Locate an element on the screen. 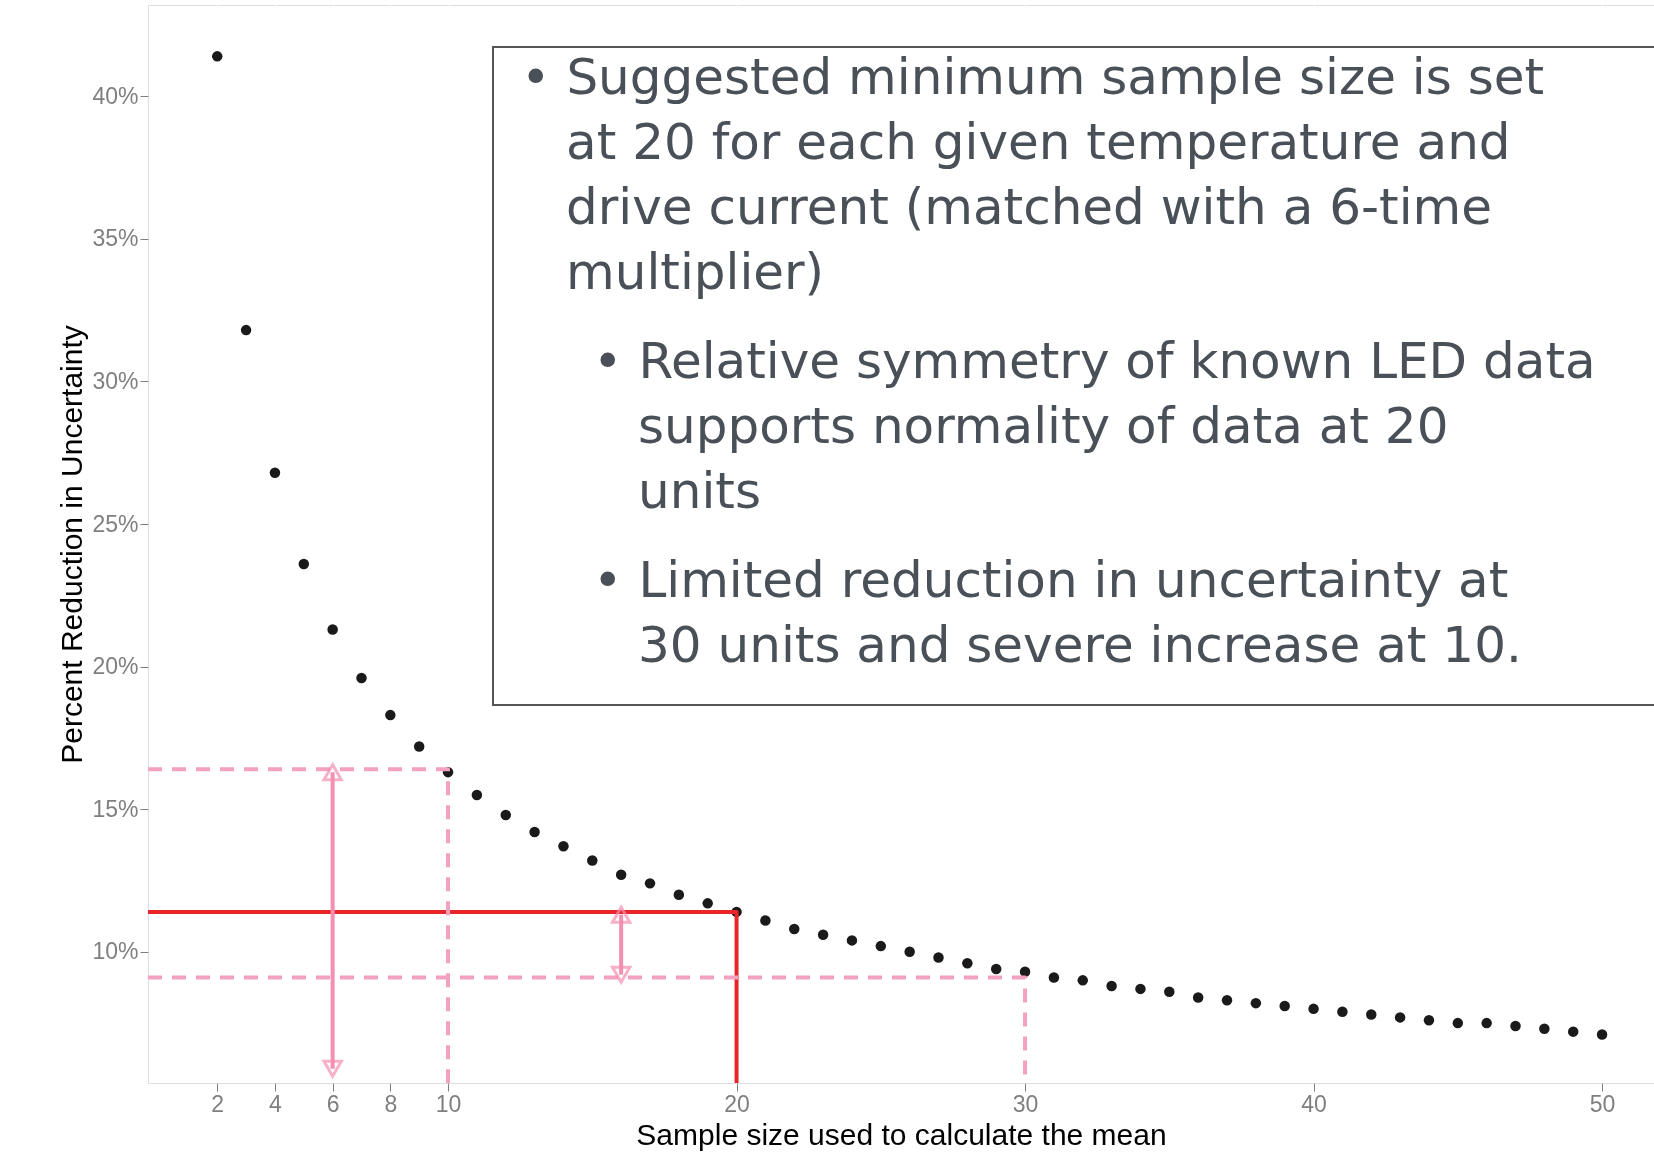 This screenshot has height=1158, width=1654. y-tick-label: 25% is located at coordinates (115, 523).